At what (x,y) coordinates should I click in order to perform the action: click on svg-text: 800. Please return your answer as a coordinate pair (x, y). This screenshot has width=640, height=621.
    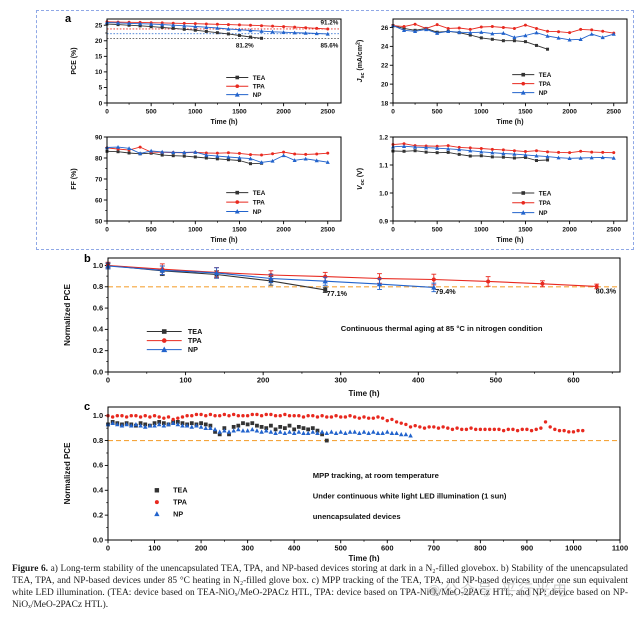
    Looking at the image, I should click on (480, 548).